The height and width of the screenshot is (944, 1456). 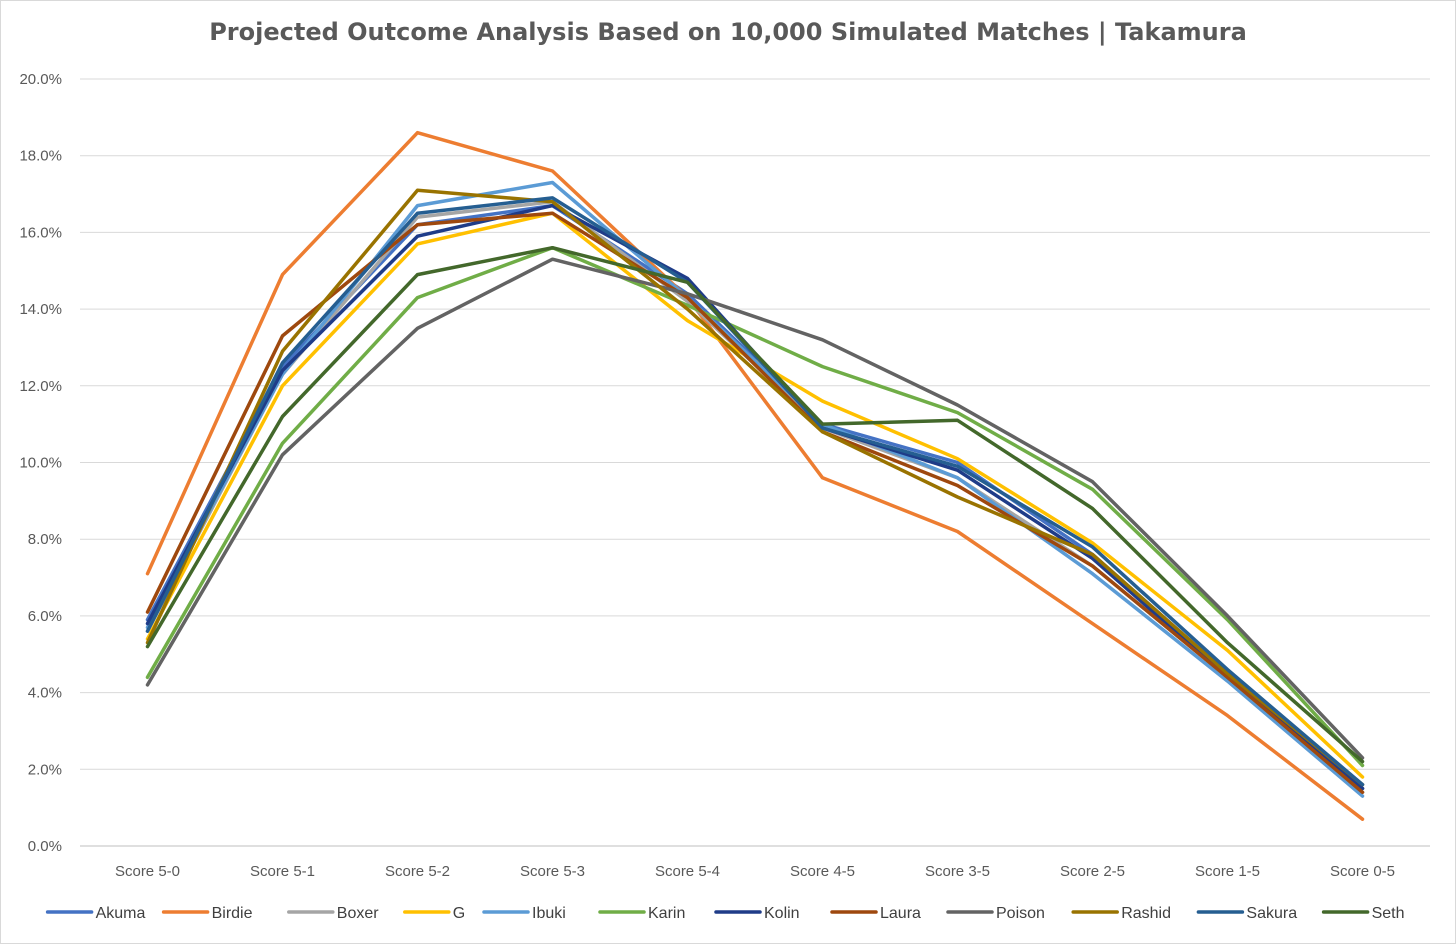 I want to click on x-tick-label: Score 0-5, so click(x=1362, y=871).